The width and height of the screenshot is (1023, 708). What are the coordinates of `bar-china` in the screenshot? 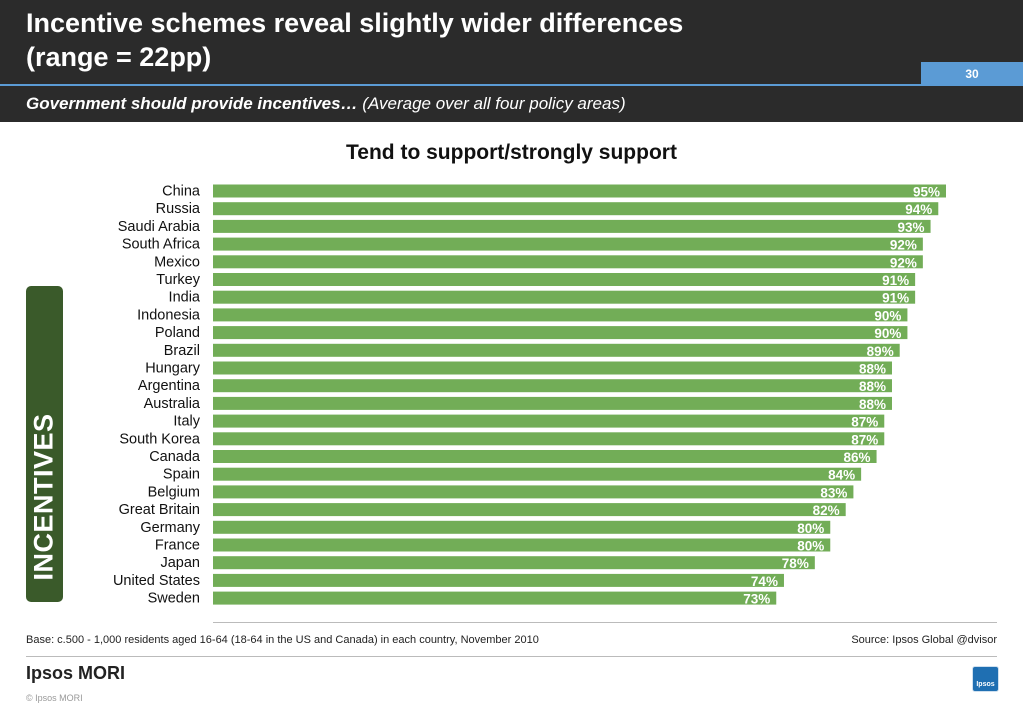 It's located at (579, 191).